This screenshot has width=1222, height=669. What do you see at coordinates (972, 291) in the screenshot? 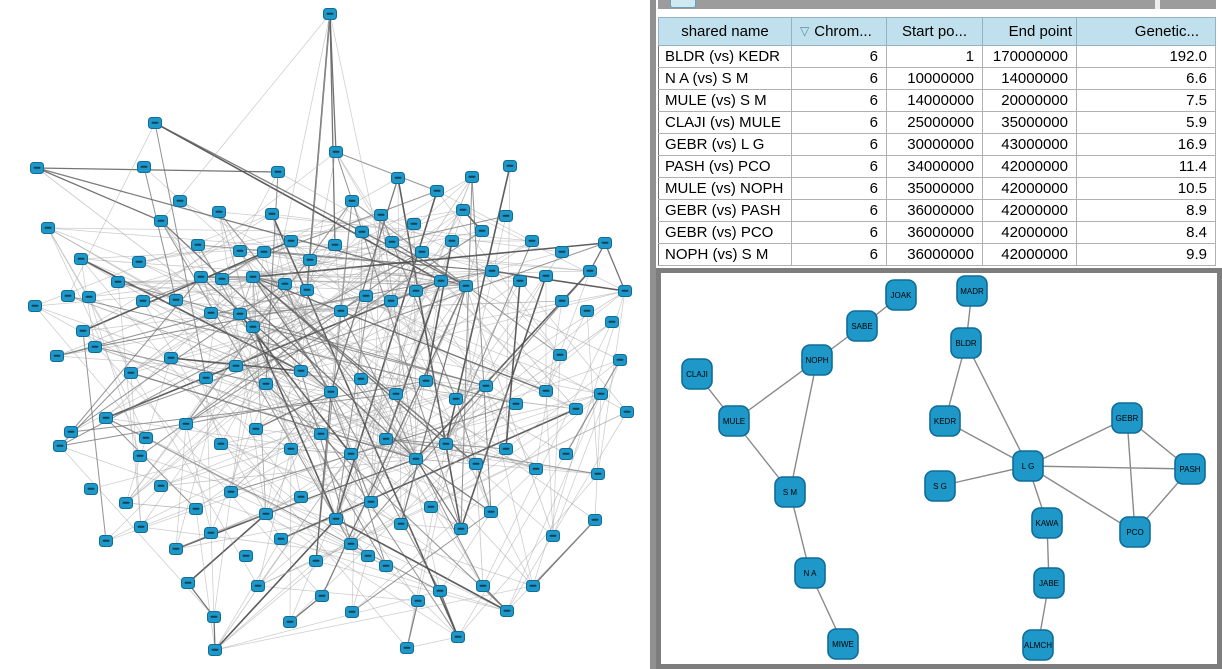
I see `subnetwork-node-MADR: MADR` at bounding box center [972, 291].